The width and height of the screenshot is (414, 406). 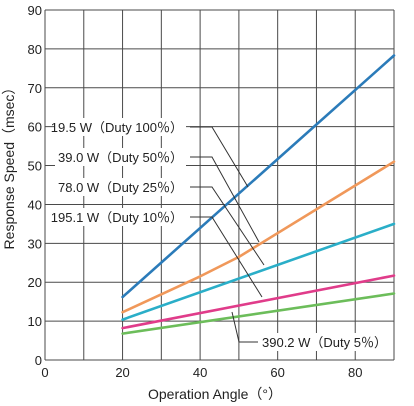 What do you see at coordinates (35, 321) in the screenshot?
I see `y-tick-label: 10` at bounding box center [35, 321].